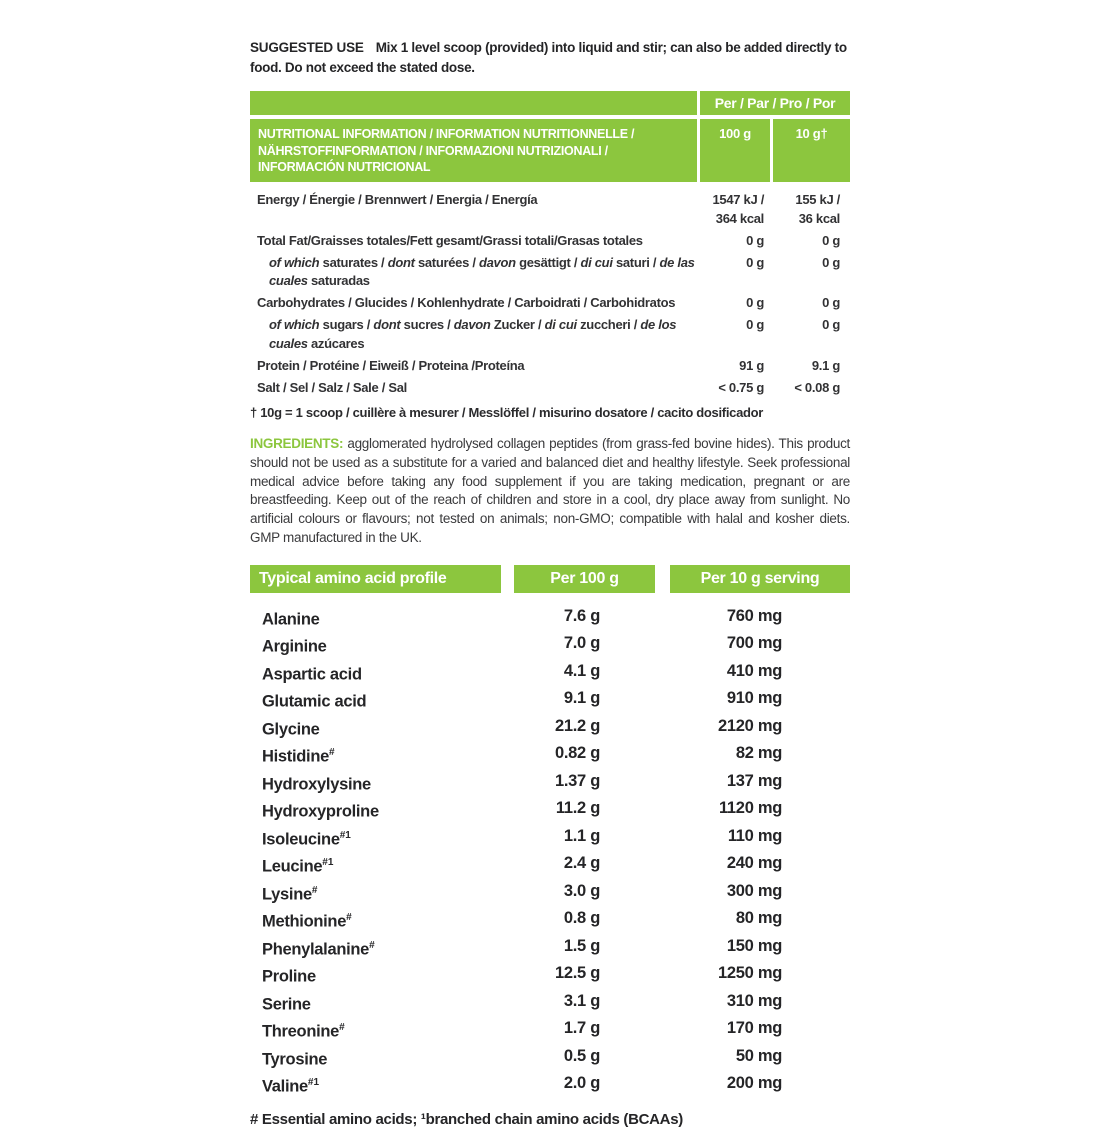 The image size is (1100, 1128). What do you see at coordinates (754, 1000) in the screenshot?
I see `amino-value-10g: 310 mg` at bounding box center [754, 1000].